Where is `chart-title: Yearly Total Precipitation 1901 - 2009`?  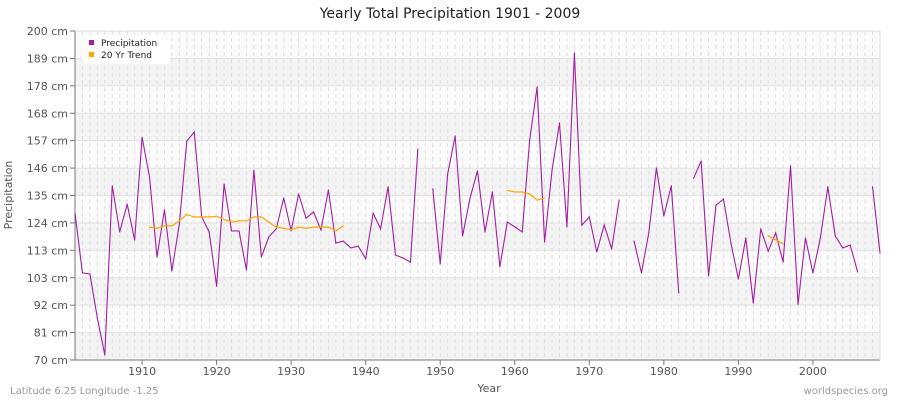 chart-title: Yearly Total Precipitation 1901 - 2009 is located at coordinates (450, 14).